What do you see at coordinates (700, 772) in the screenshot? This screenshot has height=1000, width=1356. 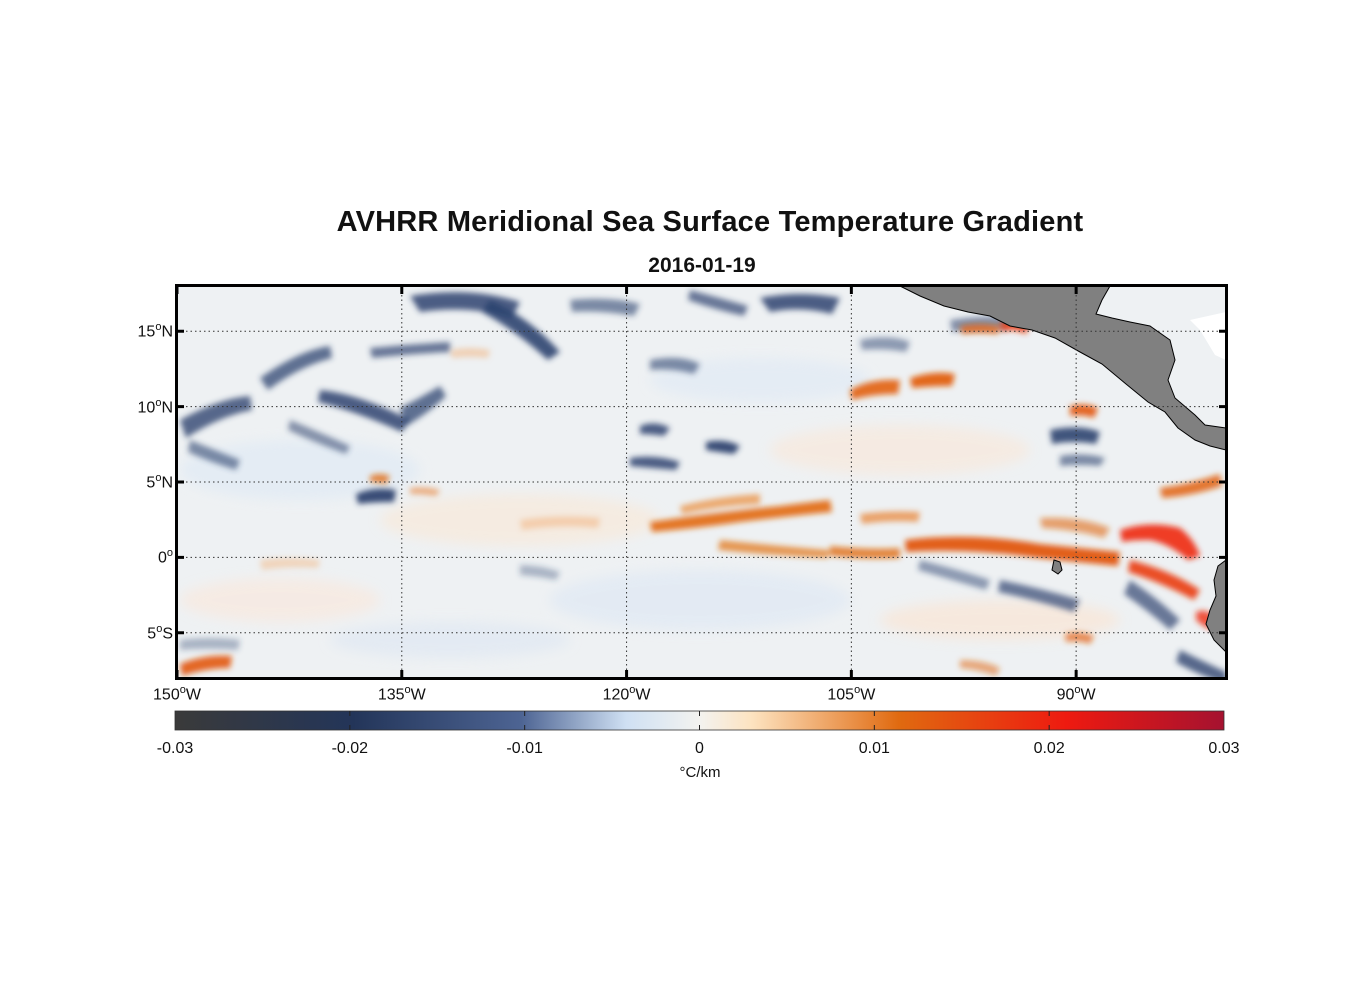 I see `colorbar-units: °C/km` at bounding box center [700, 772].